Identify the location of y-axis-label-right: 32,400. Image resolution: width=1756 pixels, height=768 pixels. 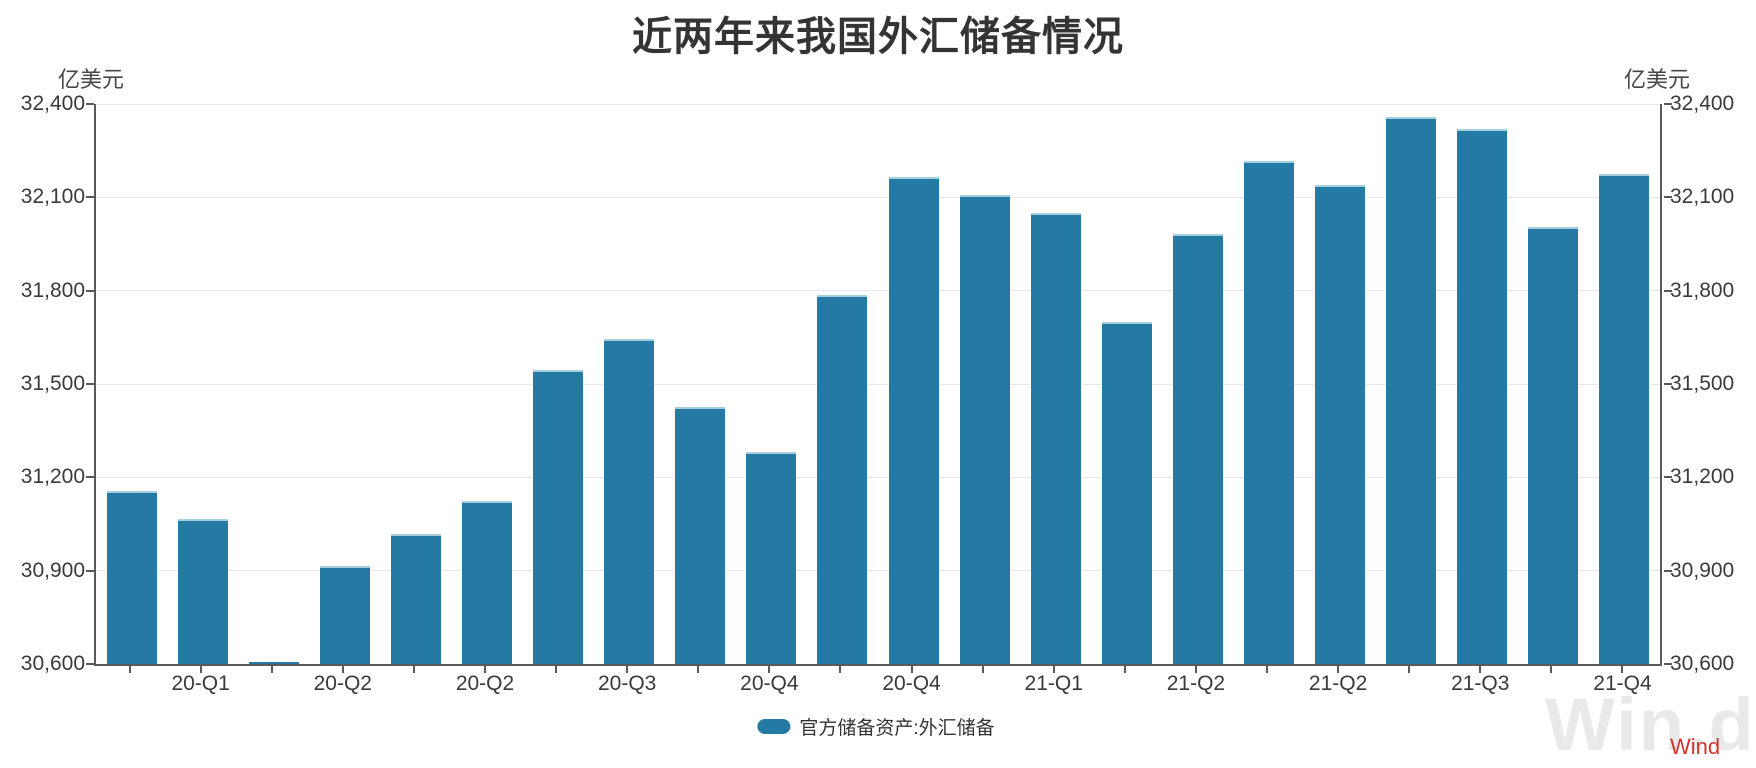
(1702, 103).